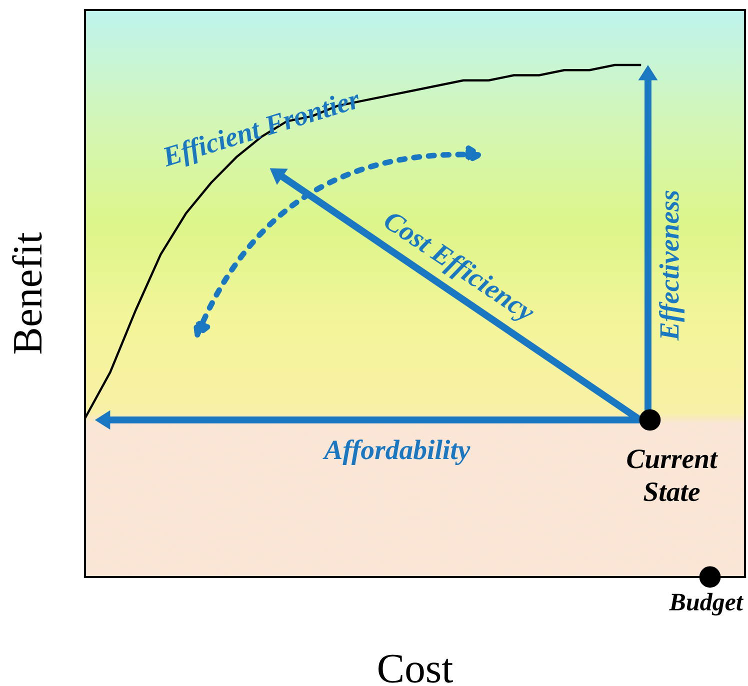 The height and width of the screenshot is (686, 748). What do you see at coordinates (671, 265) in the screenshot?
I see `text: Effectiveness` at bounding box center [671, 265].